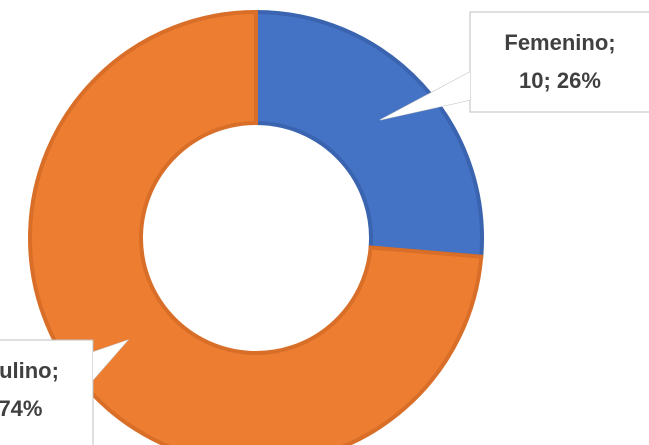  Describe the element at coordinates (560, 80) in the screenshot. I see `data-label: 10; 26%` at that location.